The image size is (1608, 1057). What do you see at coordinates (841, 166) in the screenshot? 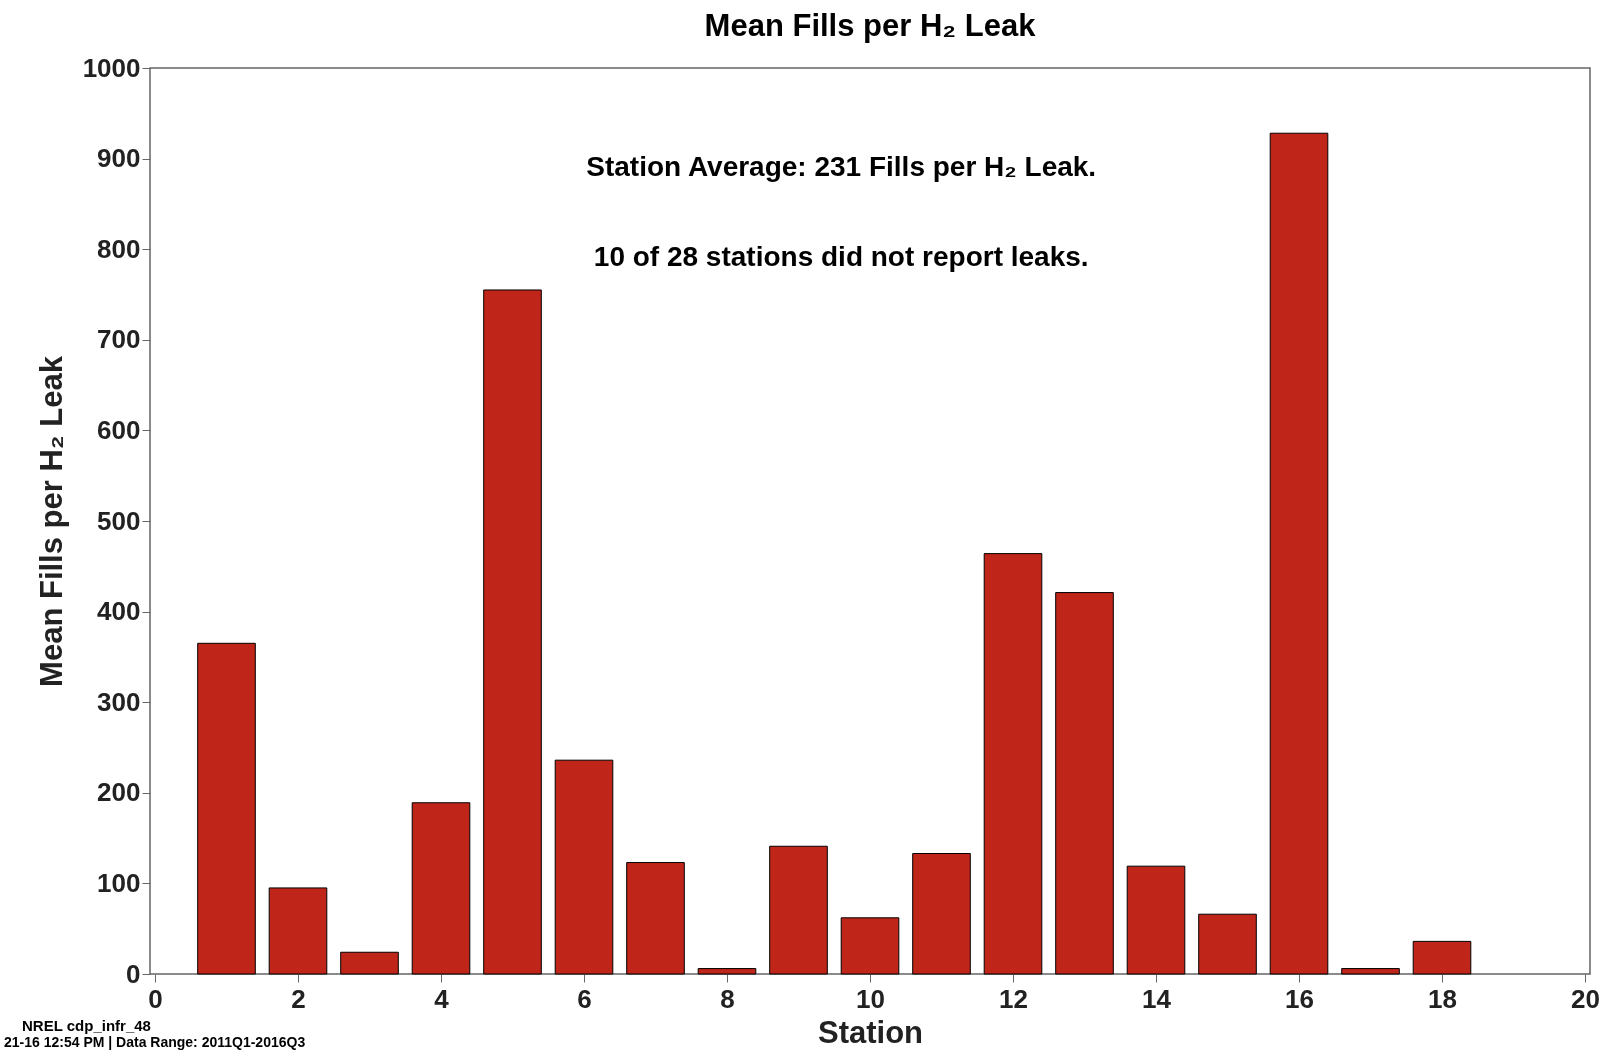
I see `annotation: Station Average: 231 Fills per H₂ Leak.` at bounding box center [841, 166].